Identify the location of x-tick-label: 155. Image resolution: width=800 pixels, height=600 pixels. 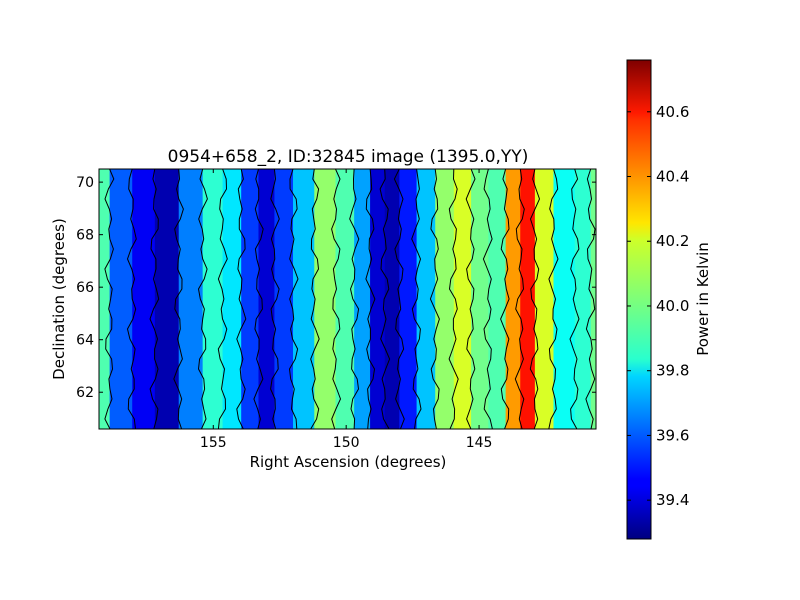
(213, 443).